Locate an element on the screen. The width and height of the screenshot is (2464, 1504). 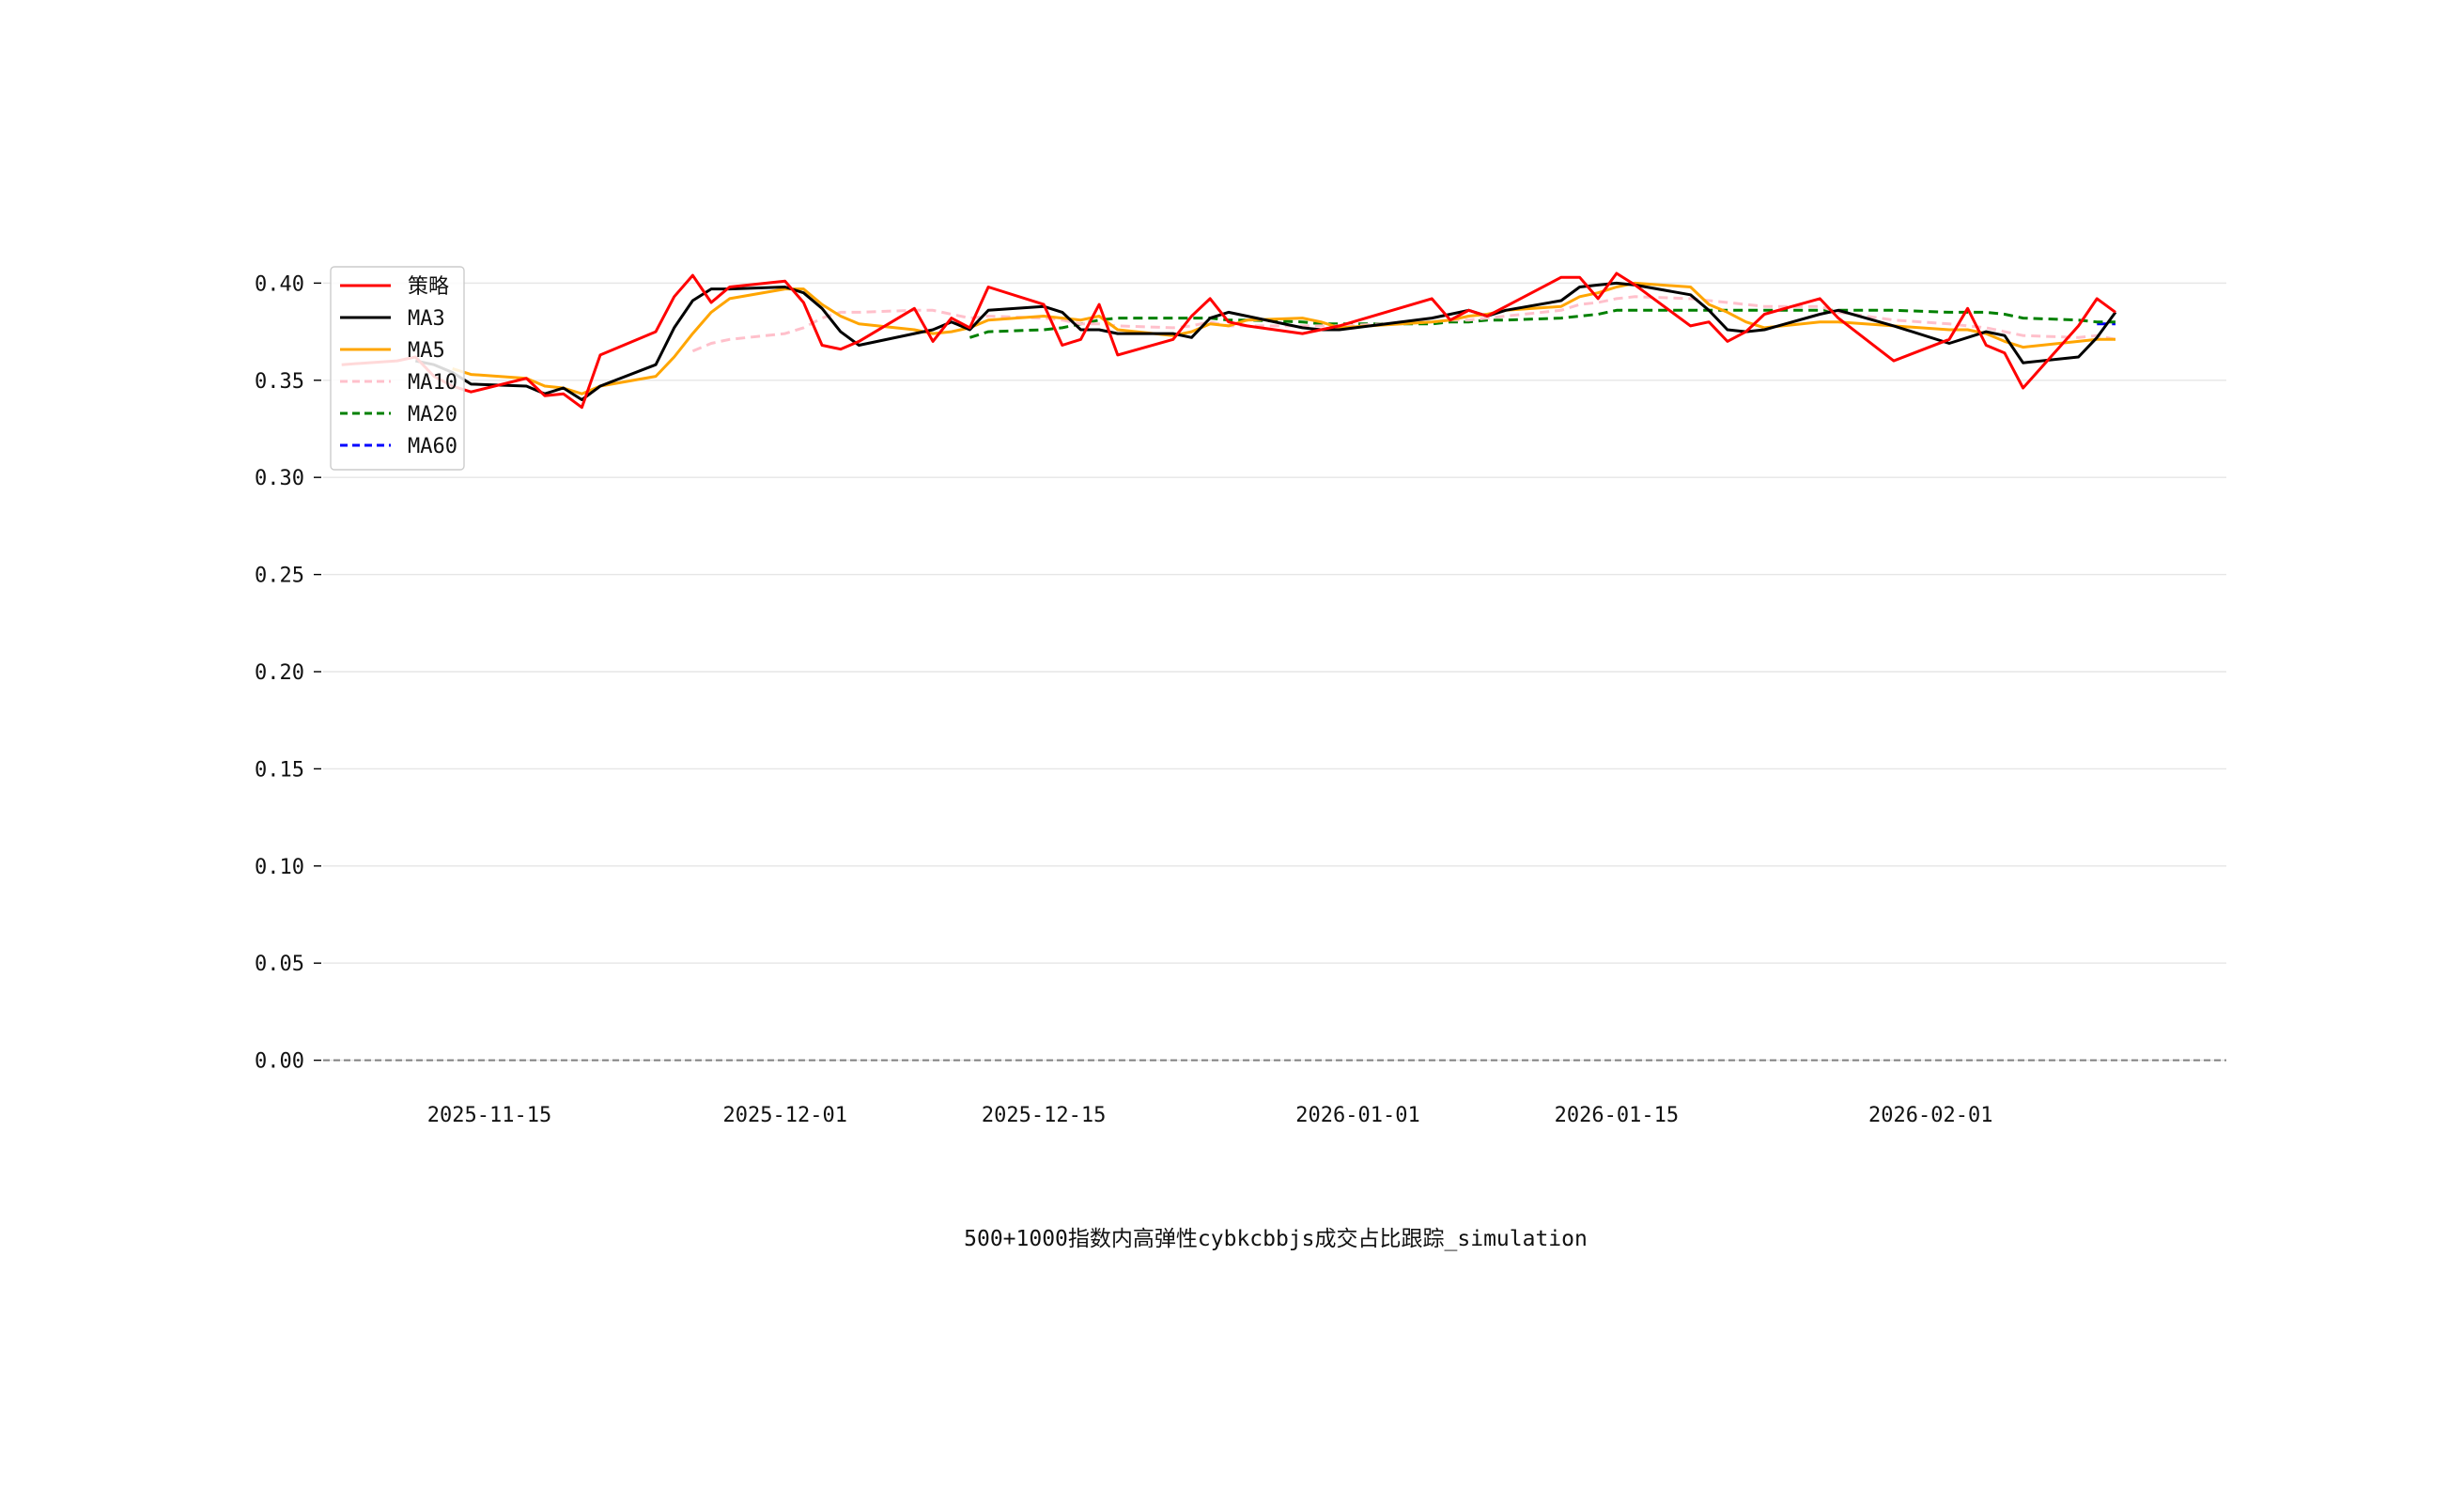
legend-entry: MA3 is located at coordinates (392, 319).